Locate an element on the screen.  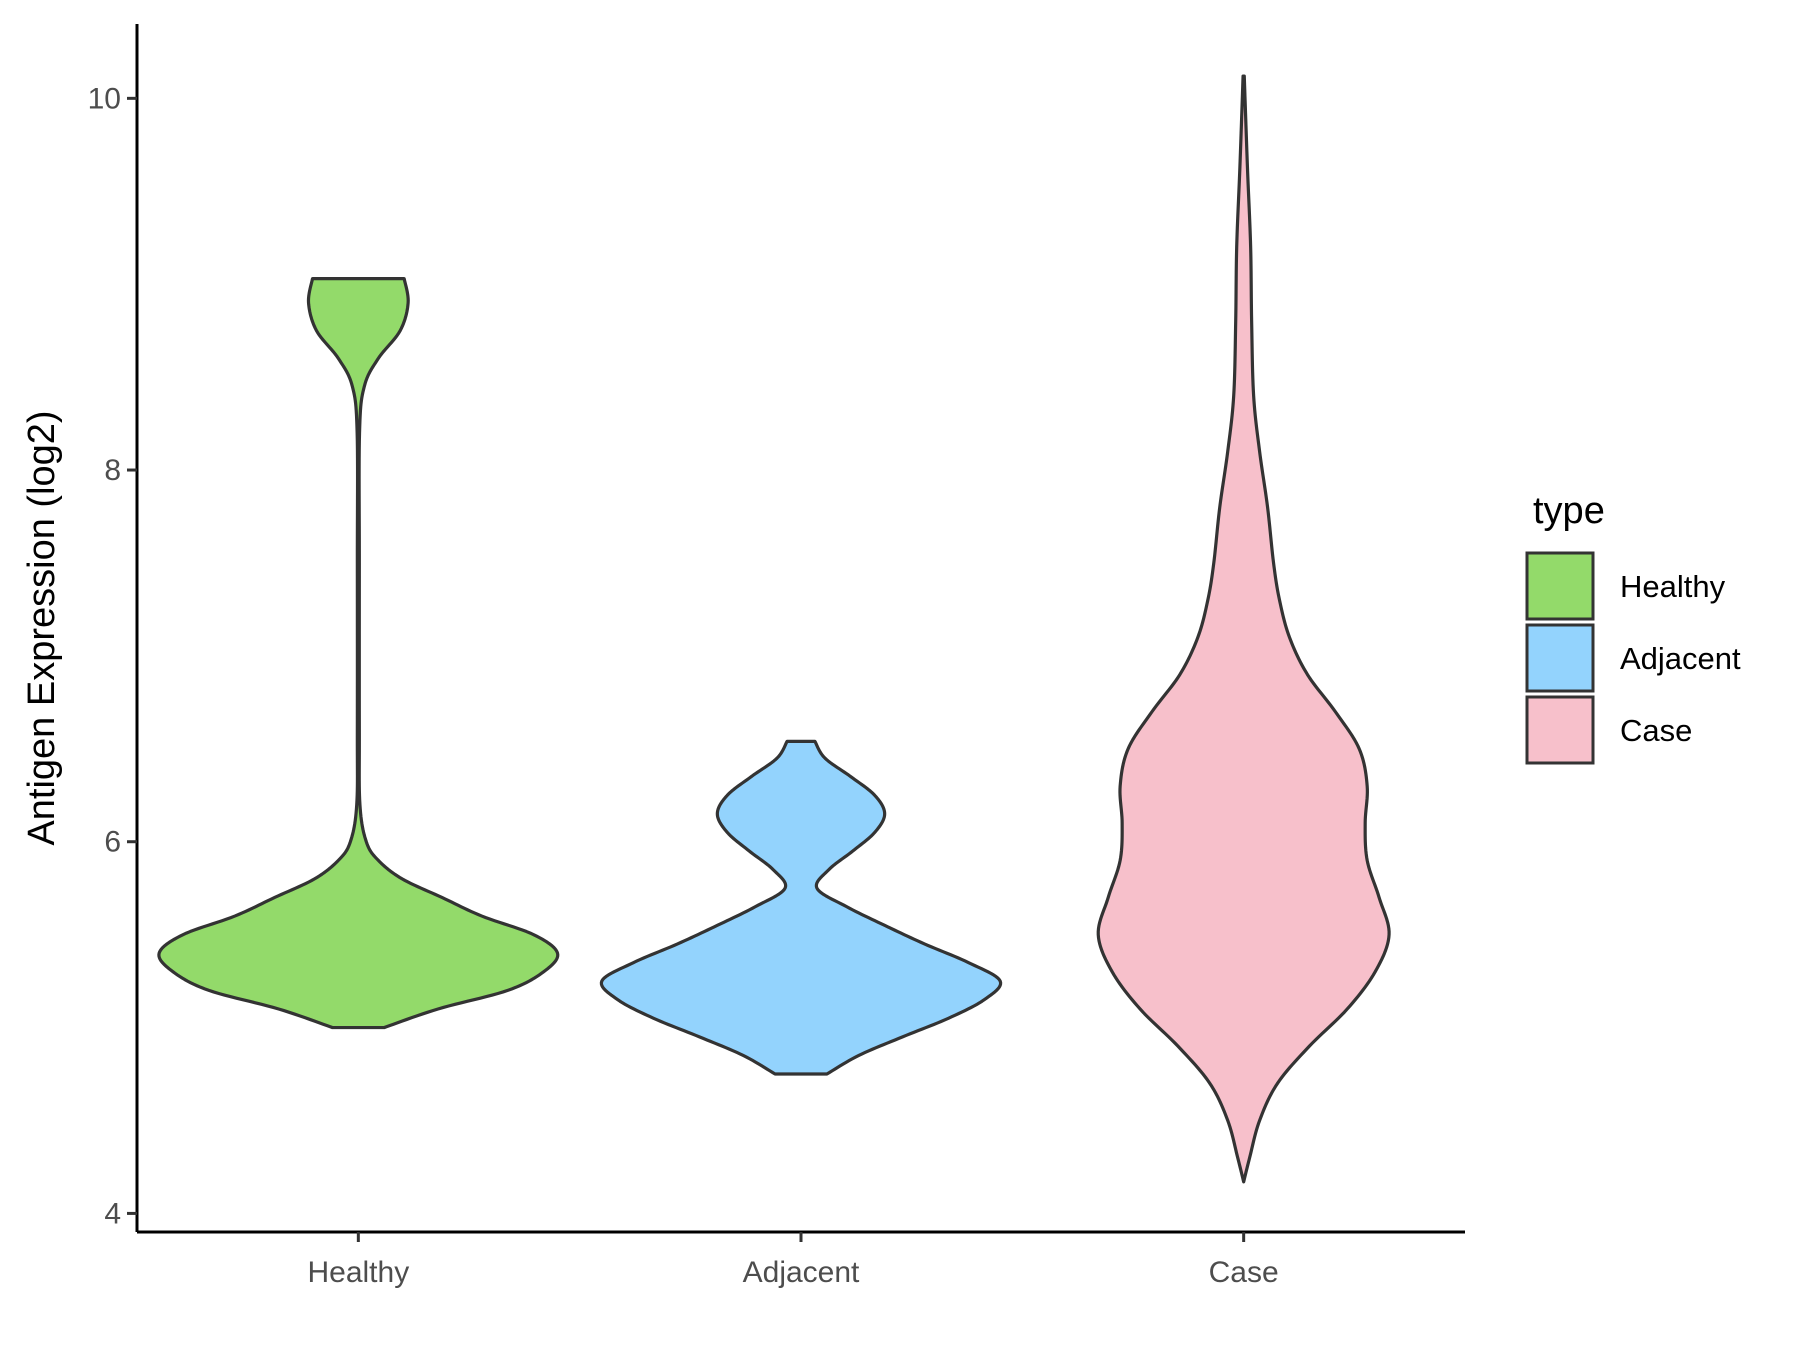
y-tick-label: 6 is located at coordinates (112, 842).